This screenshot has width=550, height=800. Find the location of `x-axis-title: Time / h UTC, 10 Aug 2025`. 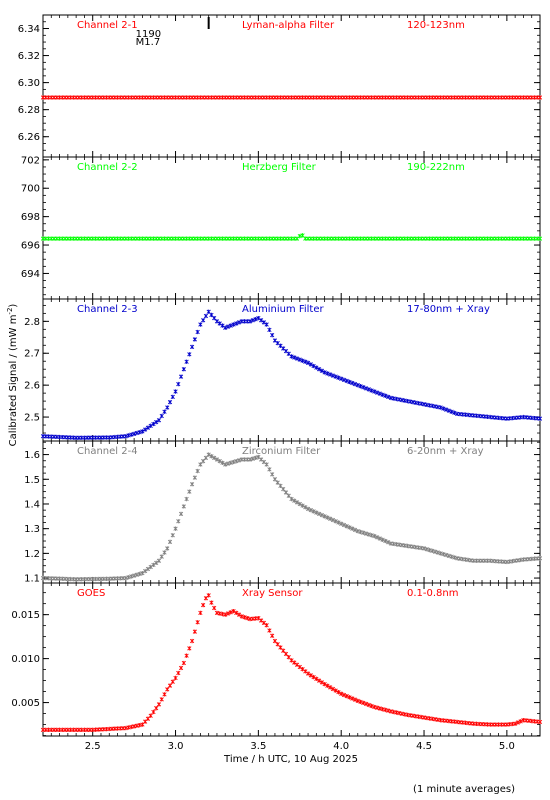

x-axis-title: Time / h UTC, 10 Aug 2025 is located at coordinates (290, 759).